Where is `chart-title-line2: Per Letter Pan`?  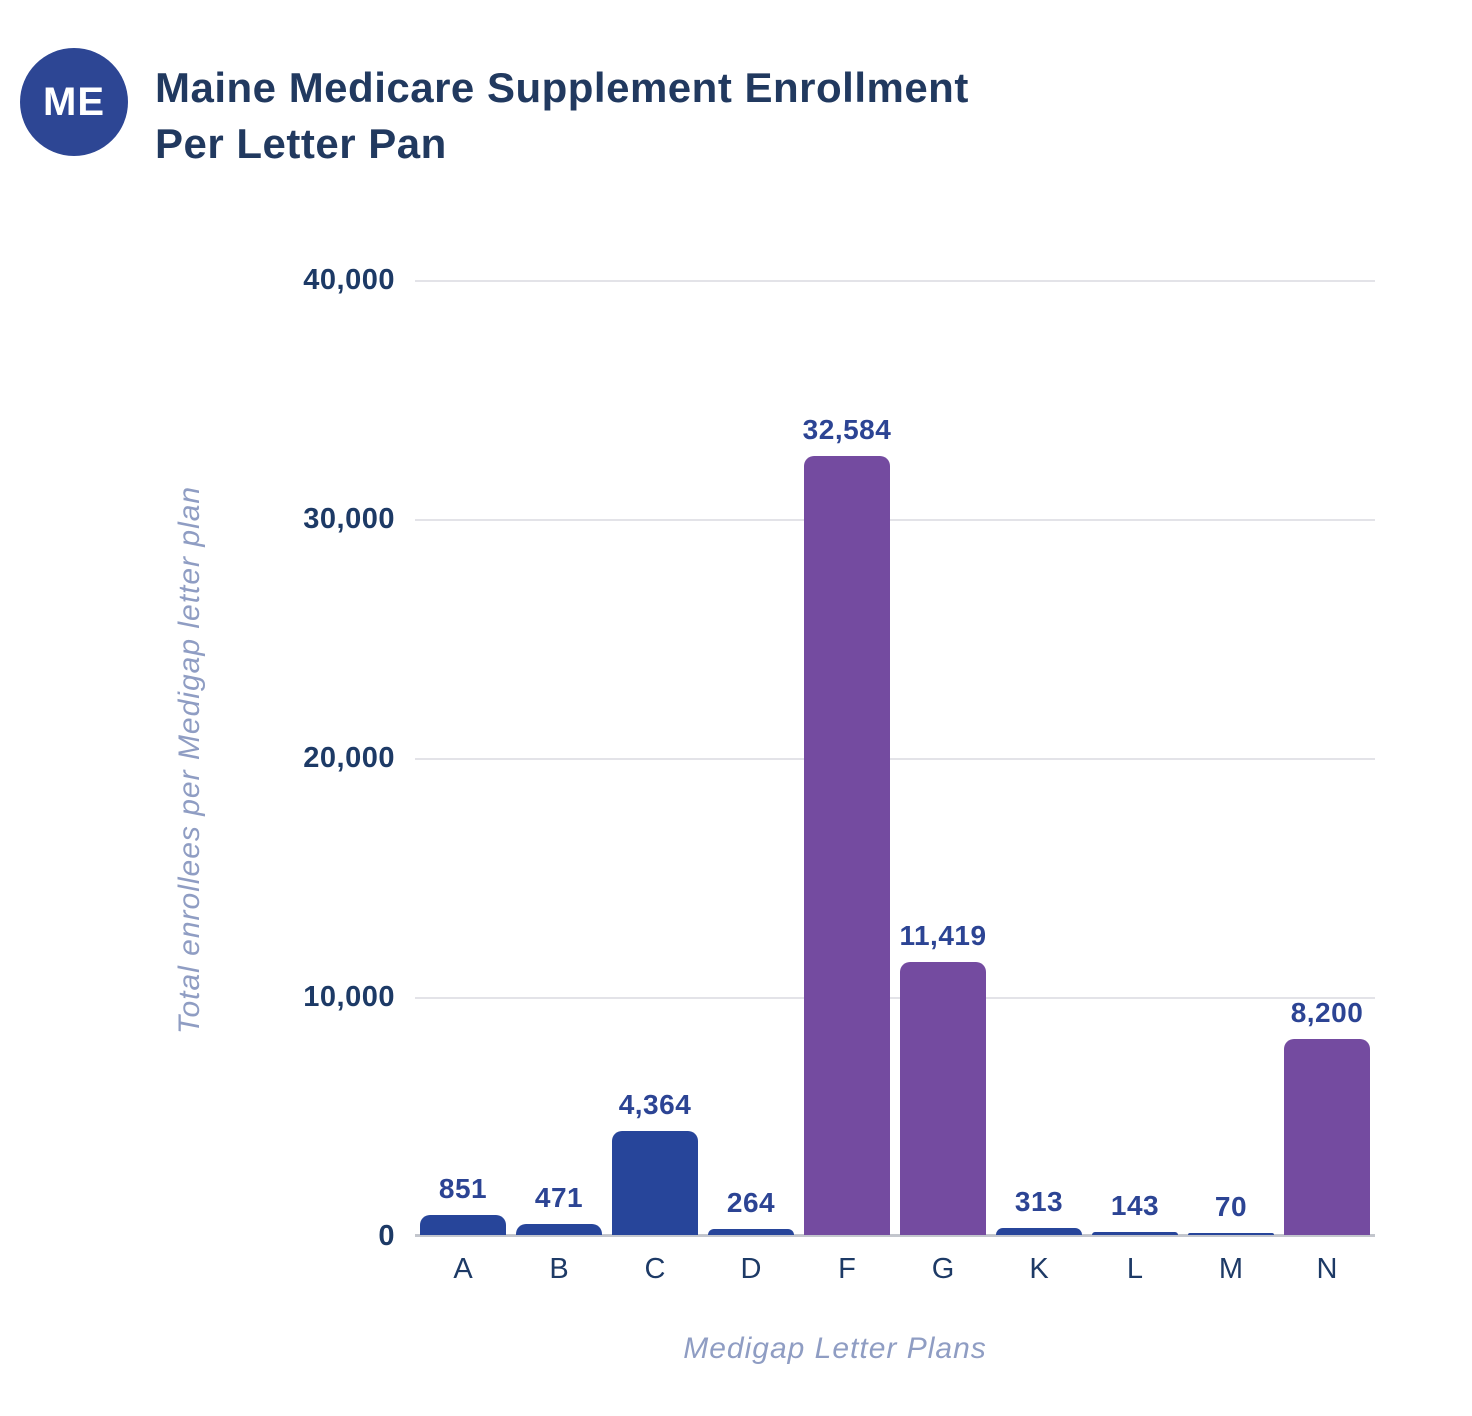 chart-title-line2: Per Letter Pan is located at coordinates (301, 143).